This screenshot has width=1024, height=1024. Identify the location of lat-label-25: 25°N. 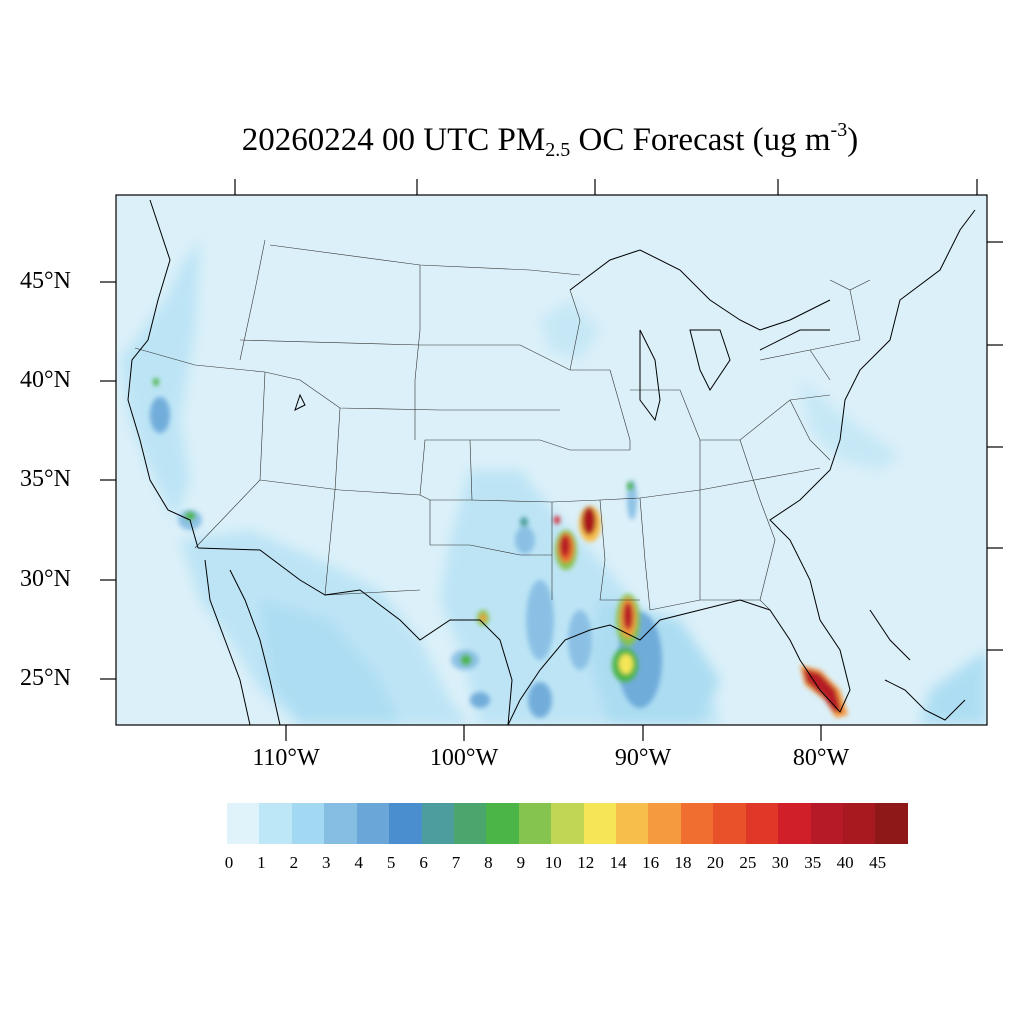
(45, 678).